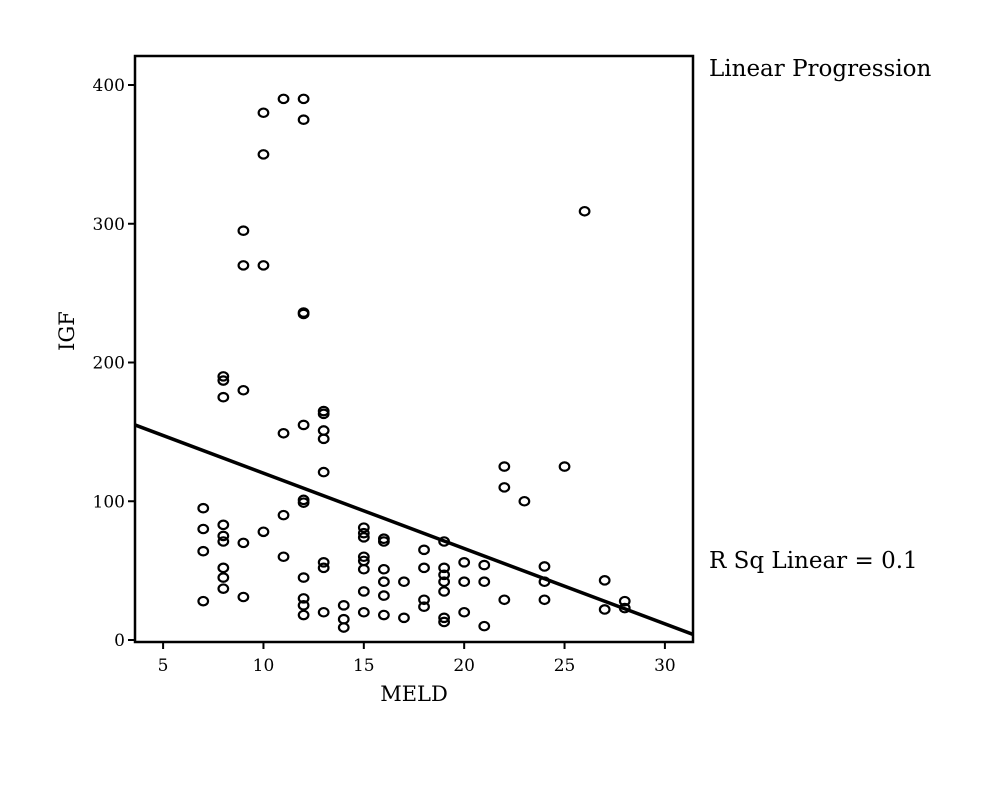 This screenshot has width=1000, height=795. I want to click on x-tick-label: 10, so click(264, 666).